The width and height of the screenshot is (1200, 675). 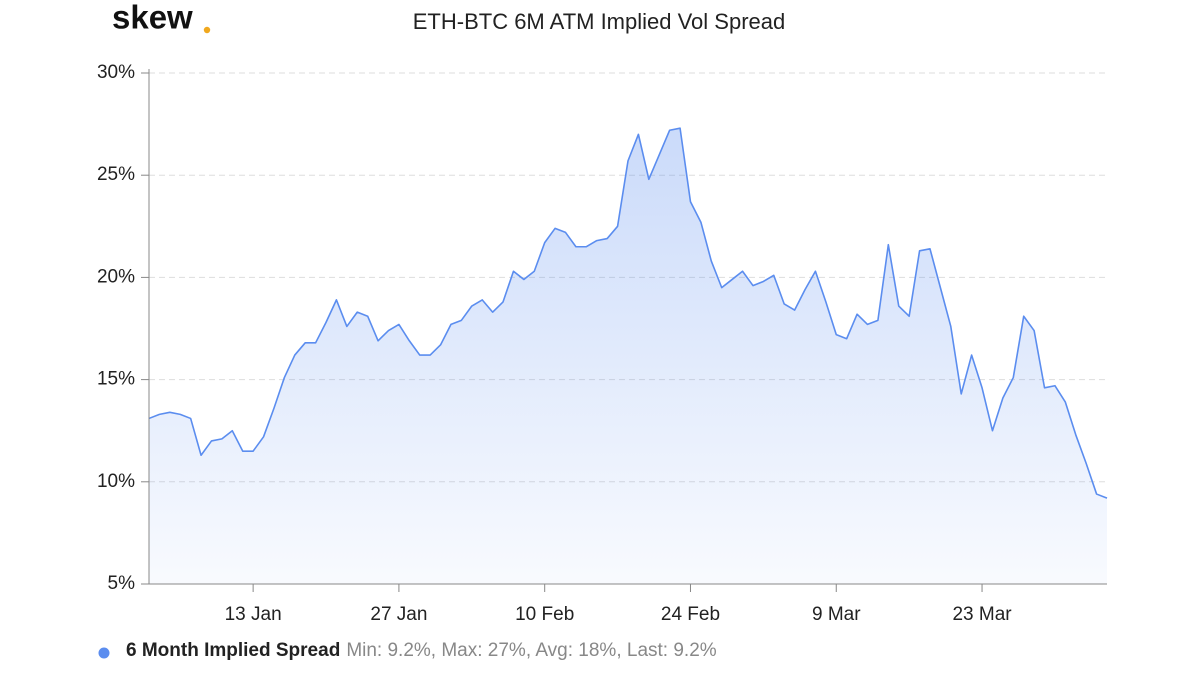 I want to click on legend-label: 6 Month Implied Spread, so click(x=233, y=650).